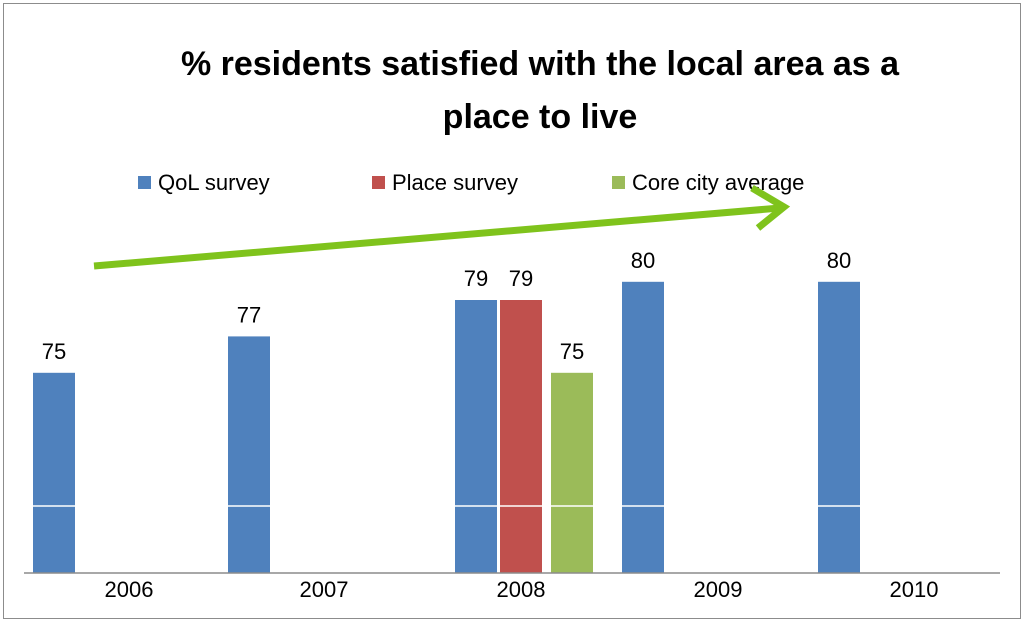 The height and width of the screenshot is (626, 1028). What do you see at coordinates (839, 260) in the screenshot?
I see `data-label-qol-survey-2010: 80` at bounding box center [839, 260].